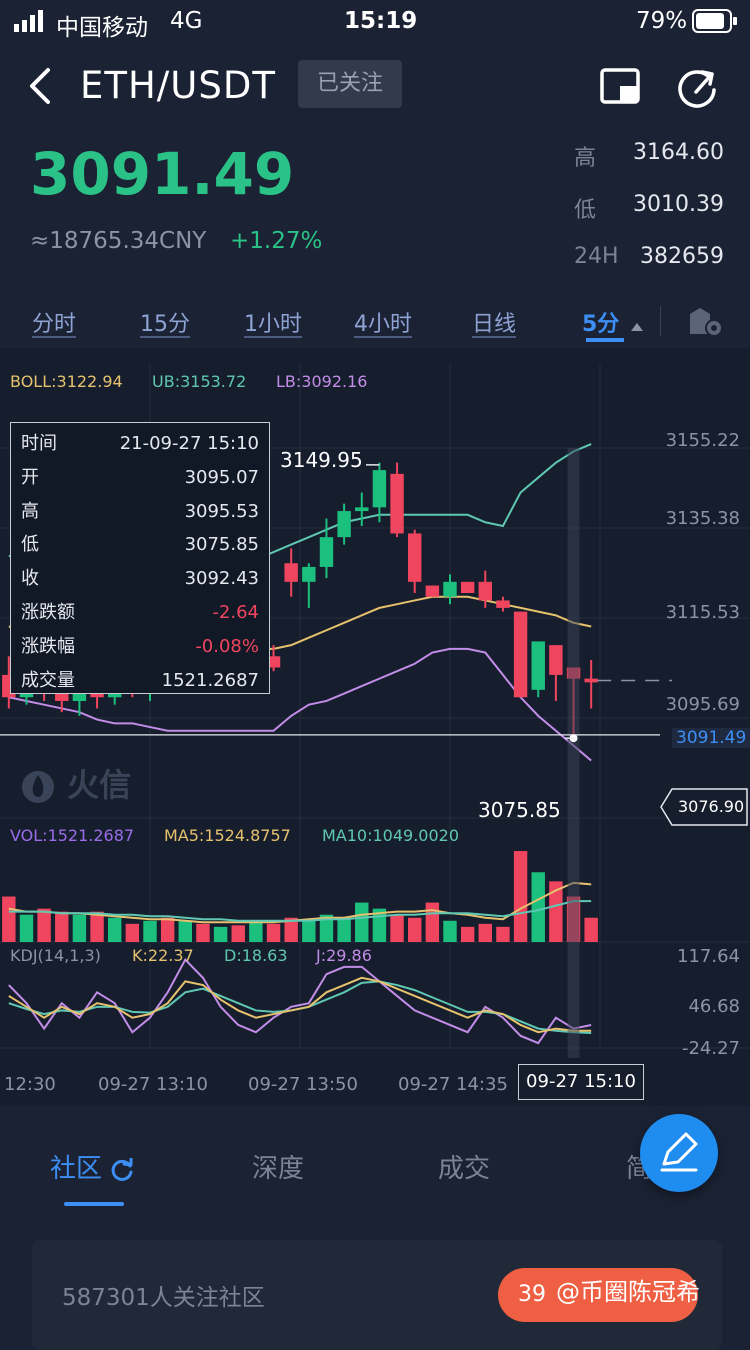  Describe the element at coordinates (39, 443) in the screenshot. I see `tooltip-label: 时间` at that location.